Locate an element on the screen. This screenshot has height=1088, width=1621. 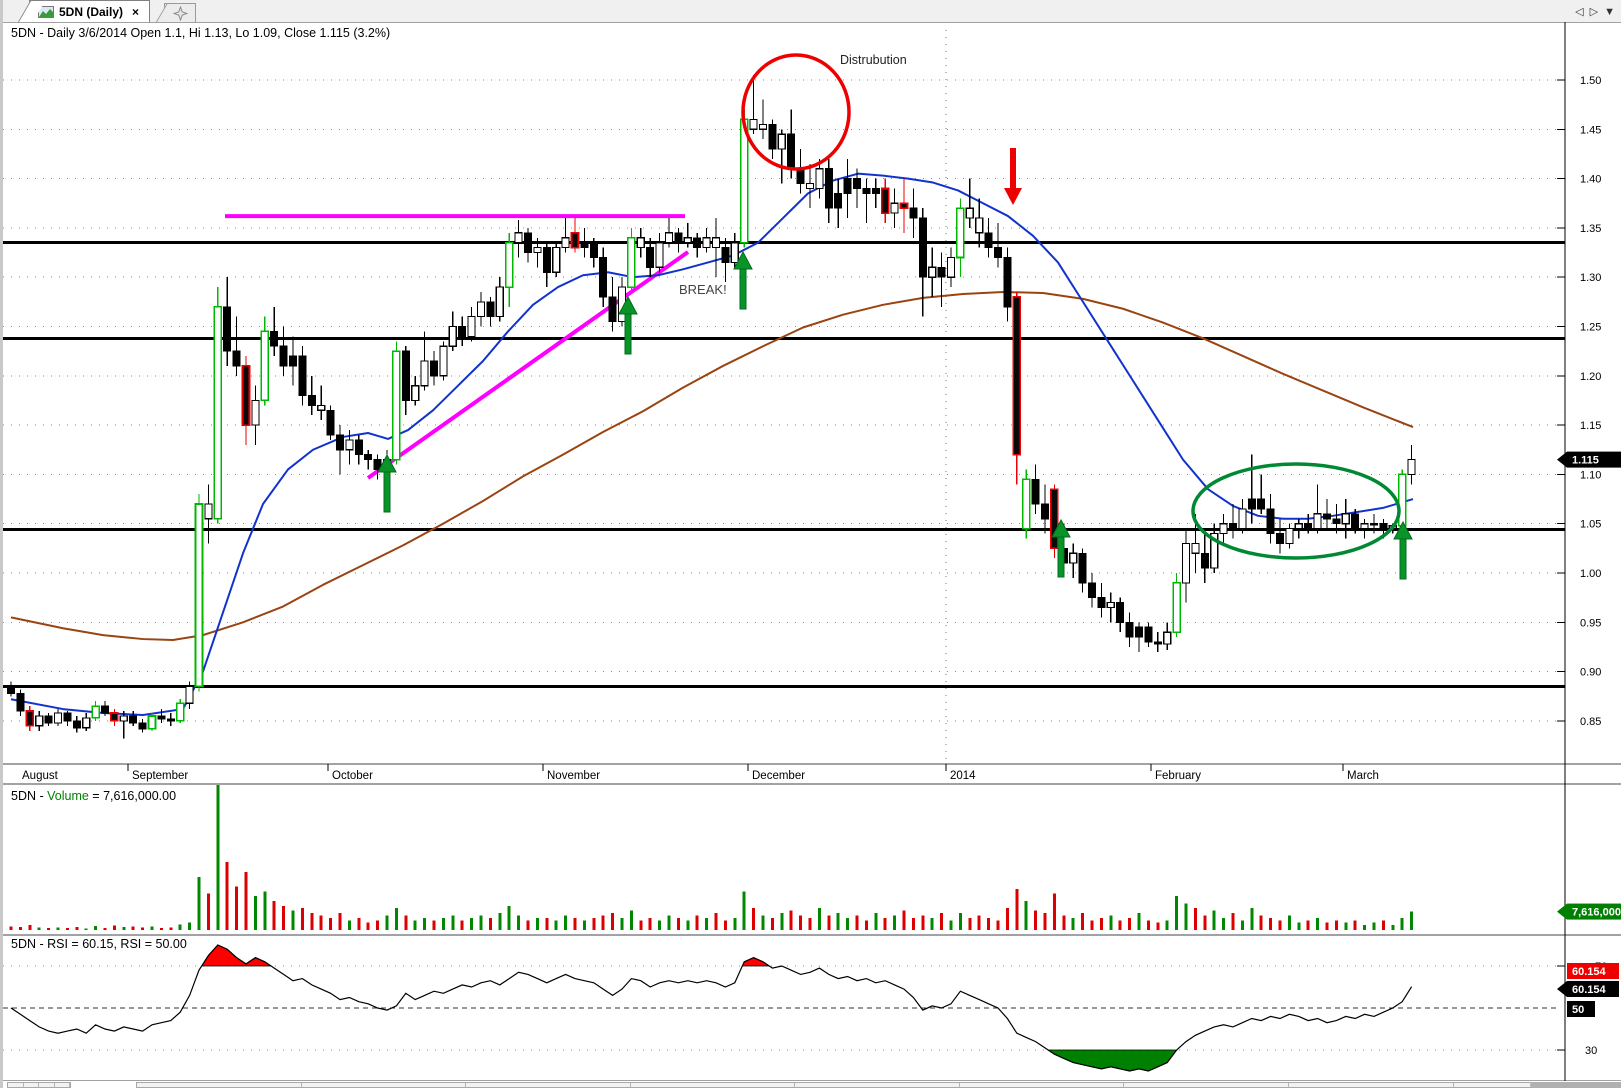
chart-text: 60.154 is located at coordinates (1589, 972).